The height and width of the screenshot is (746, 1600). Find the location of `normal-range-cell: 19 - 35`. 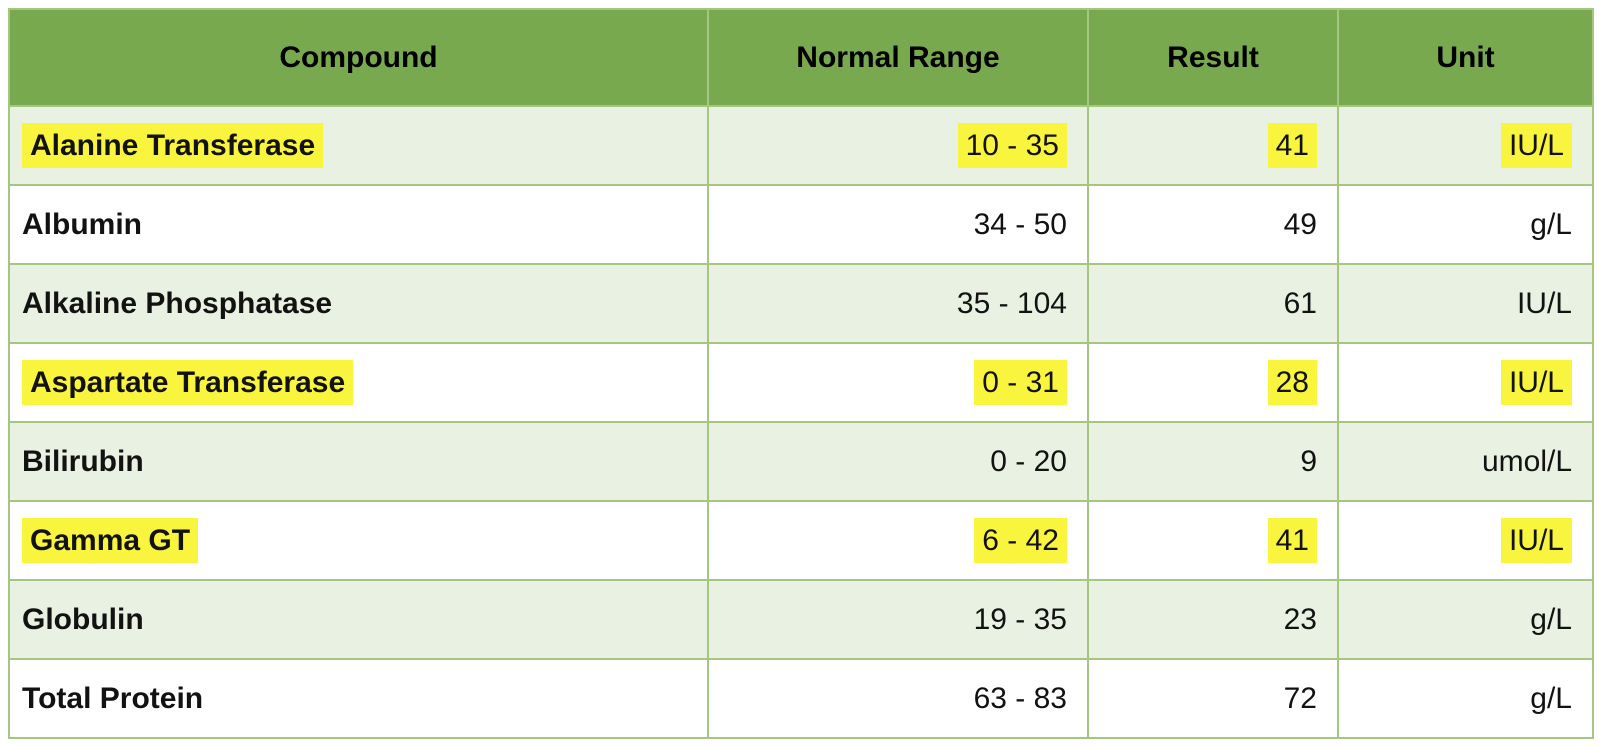

normal-range-cell: 19 - 35 is located at coordinates (898, 619).